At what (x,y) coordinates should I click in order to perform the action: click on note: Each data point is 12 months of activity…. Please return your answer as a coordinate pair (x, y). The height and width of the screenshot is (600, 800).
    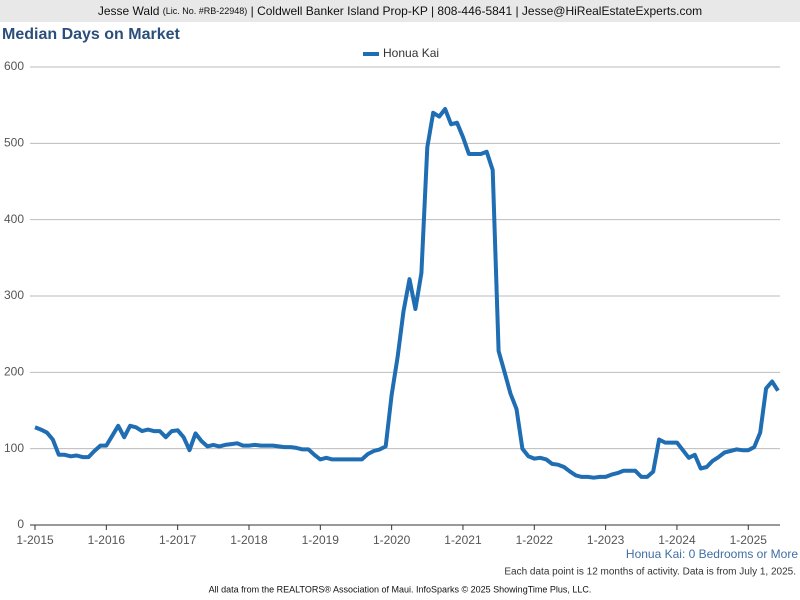
    Looking at the image, I should click on (650, 572).